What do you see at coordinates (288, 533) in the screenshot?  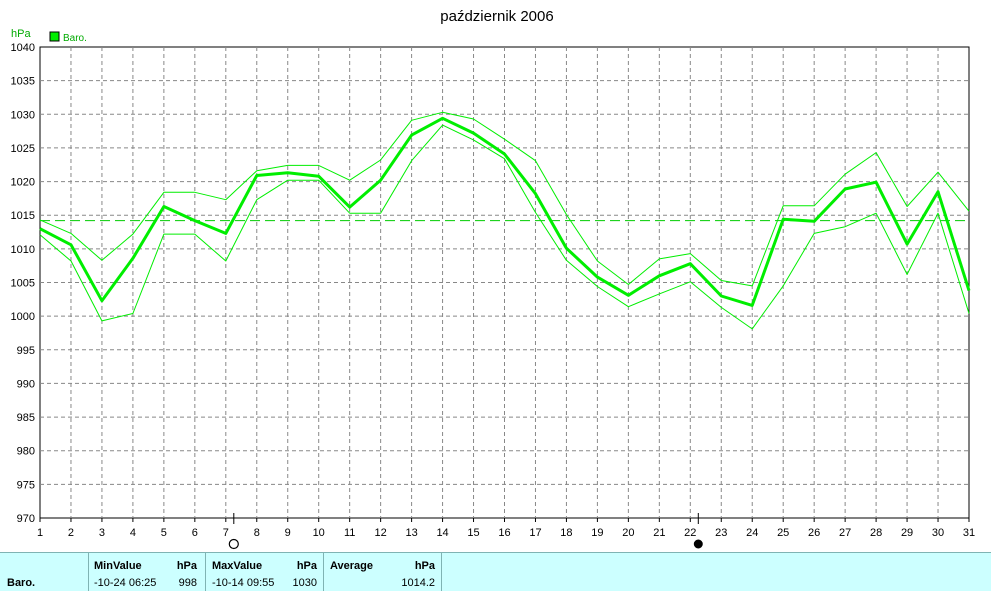 I see `x-tick-label: 9` at bounding box center [288, 533].